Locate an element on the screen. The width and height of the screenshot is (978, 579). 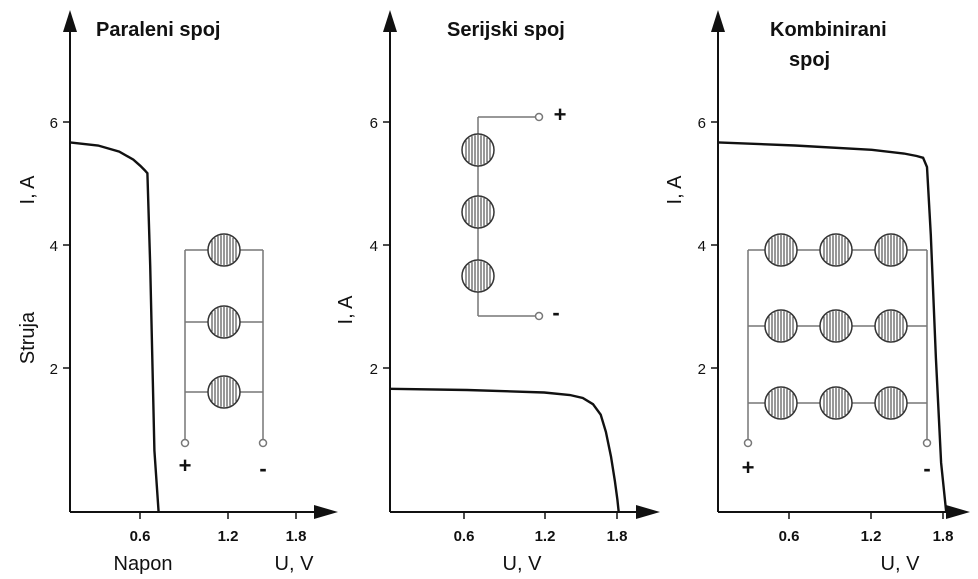
parallel-circuit-diagram is located at coordinates (224, 348).